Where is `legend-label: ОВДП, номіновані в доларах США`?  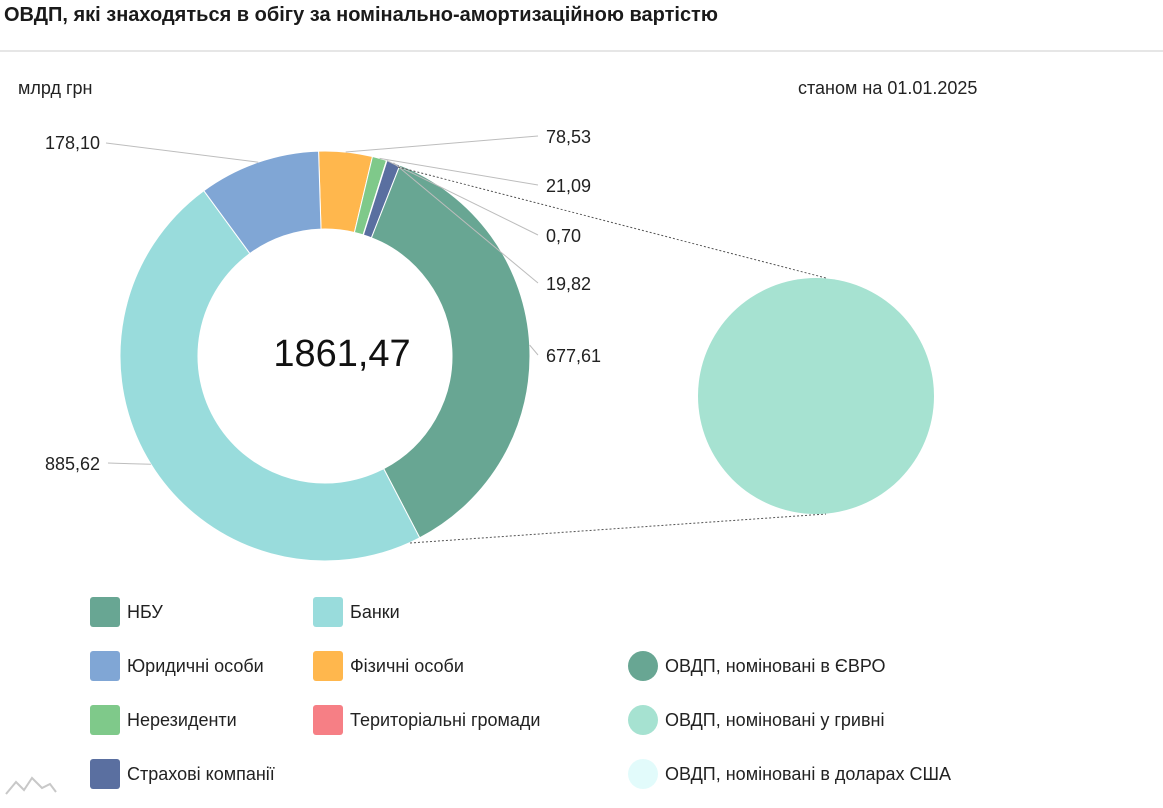
legend-label: ОВДП, номіновані в доларах США is located at coordinates (808, 773).